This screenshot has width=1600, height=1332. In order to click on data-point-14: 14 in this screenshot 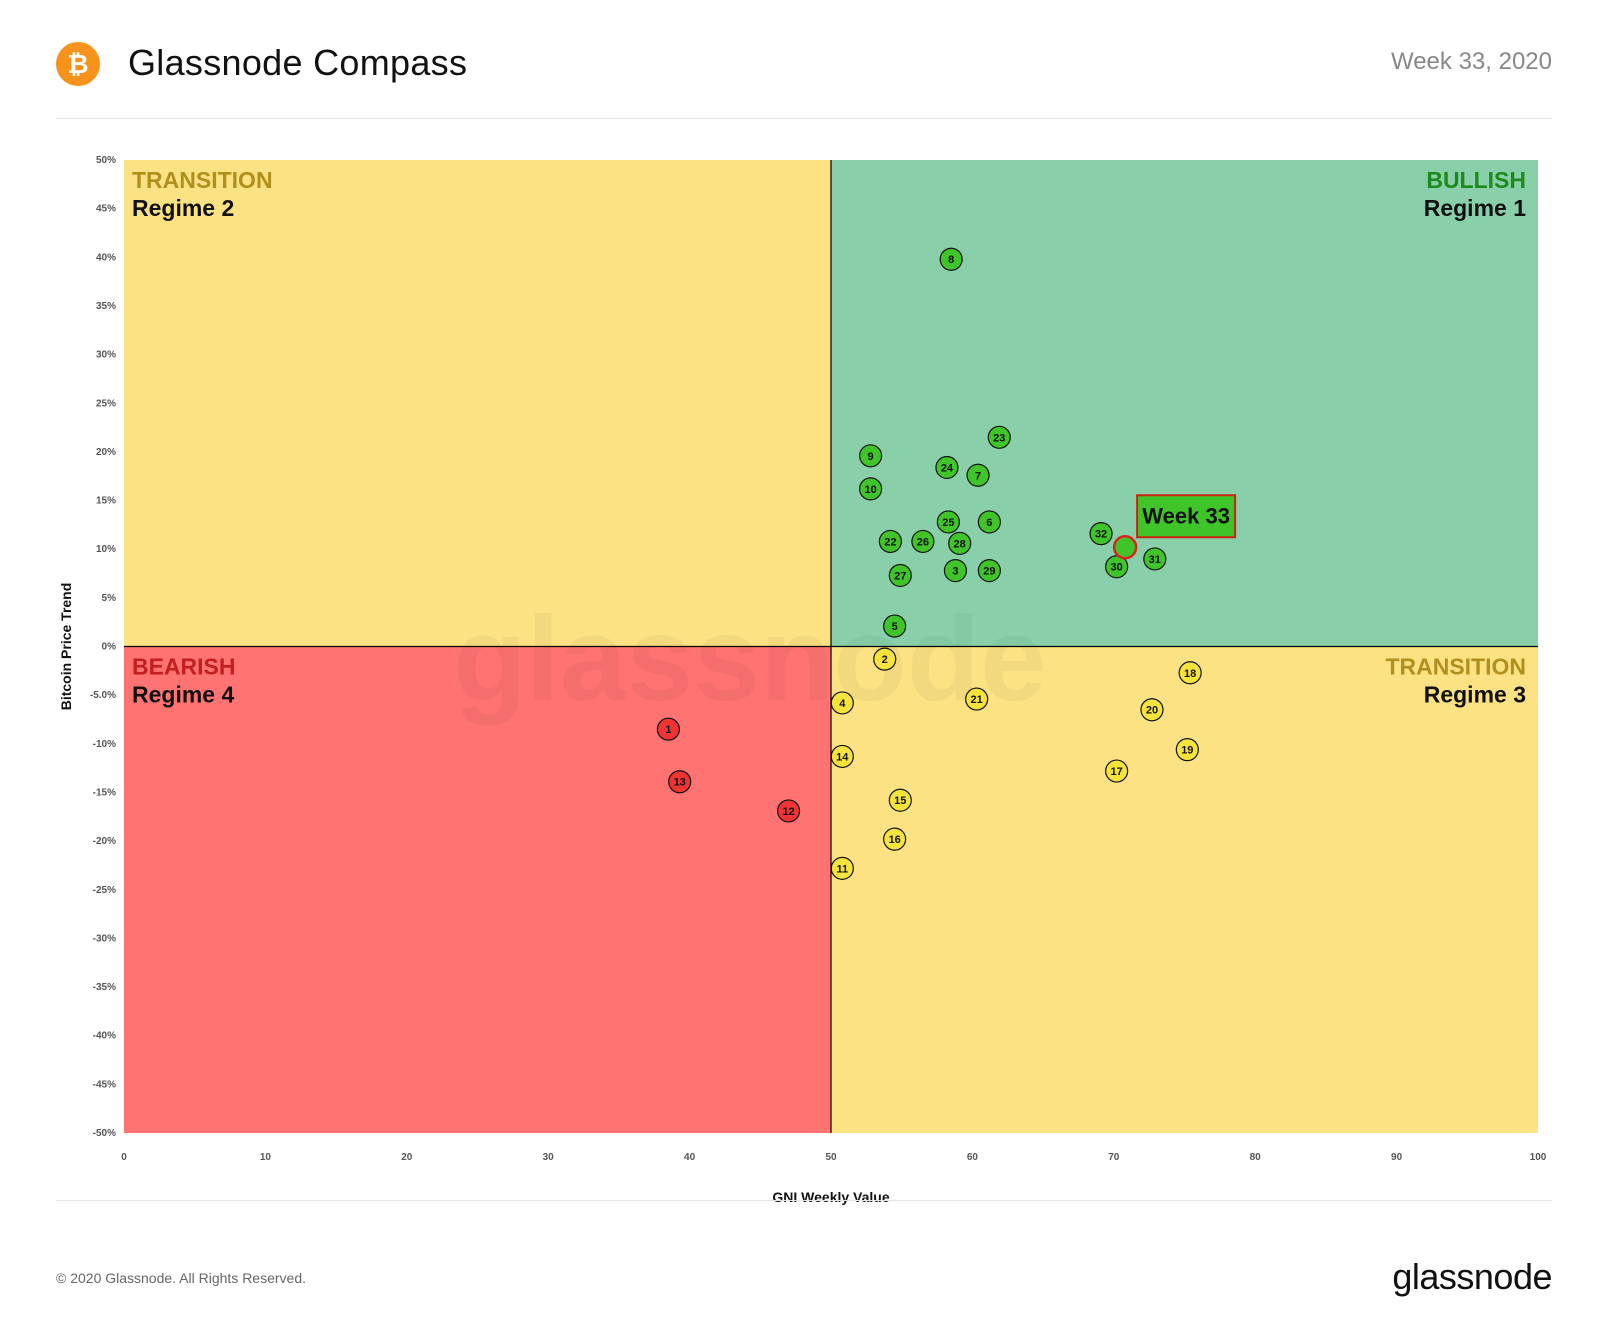, I will do `click(842, 756)`.